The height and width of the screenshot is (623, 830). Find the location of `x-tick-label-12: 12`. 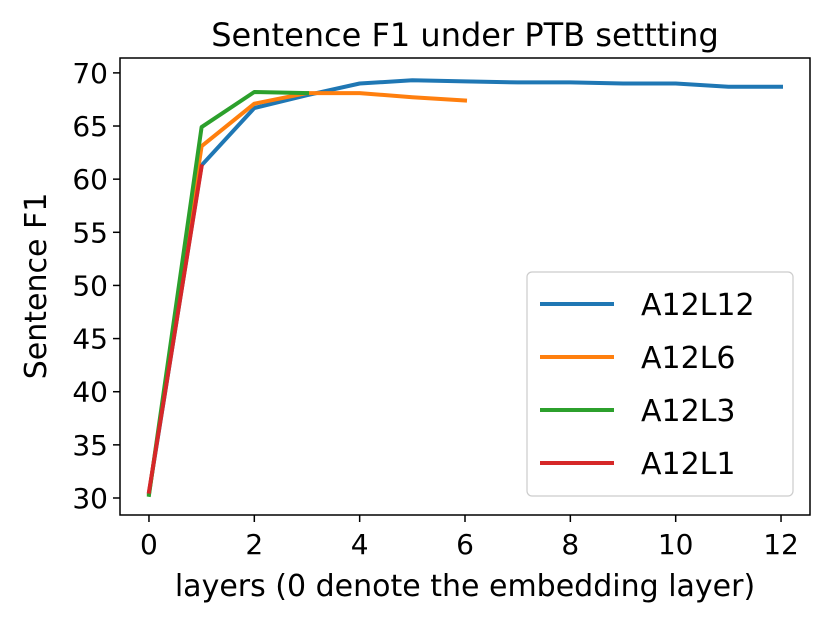

x-tick-label-12: 12 is located at coordinates (781, 544).